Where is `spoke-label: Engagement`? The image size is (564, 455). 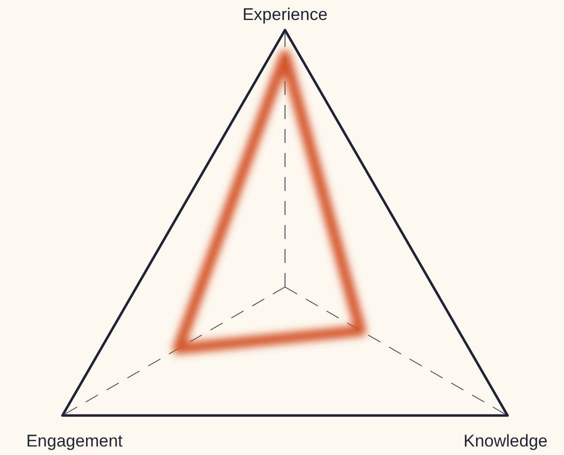 spoke-label: Engagement is located at coordinates (74, 441).